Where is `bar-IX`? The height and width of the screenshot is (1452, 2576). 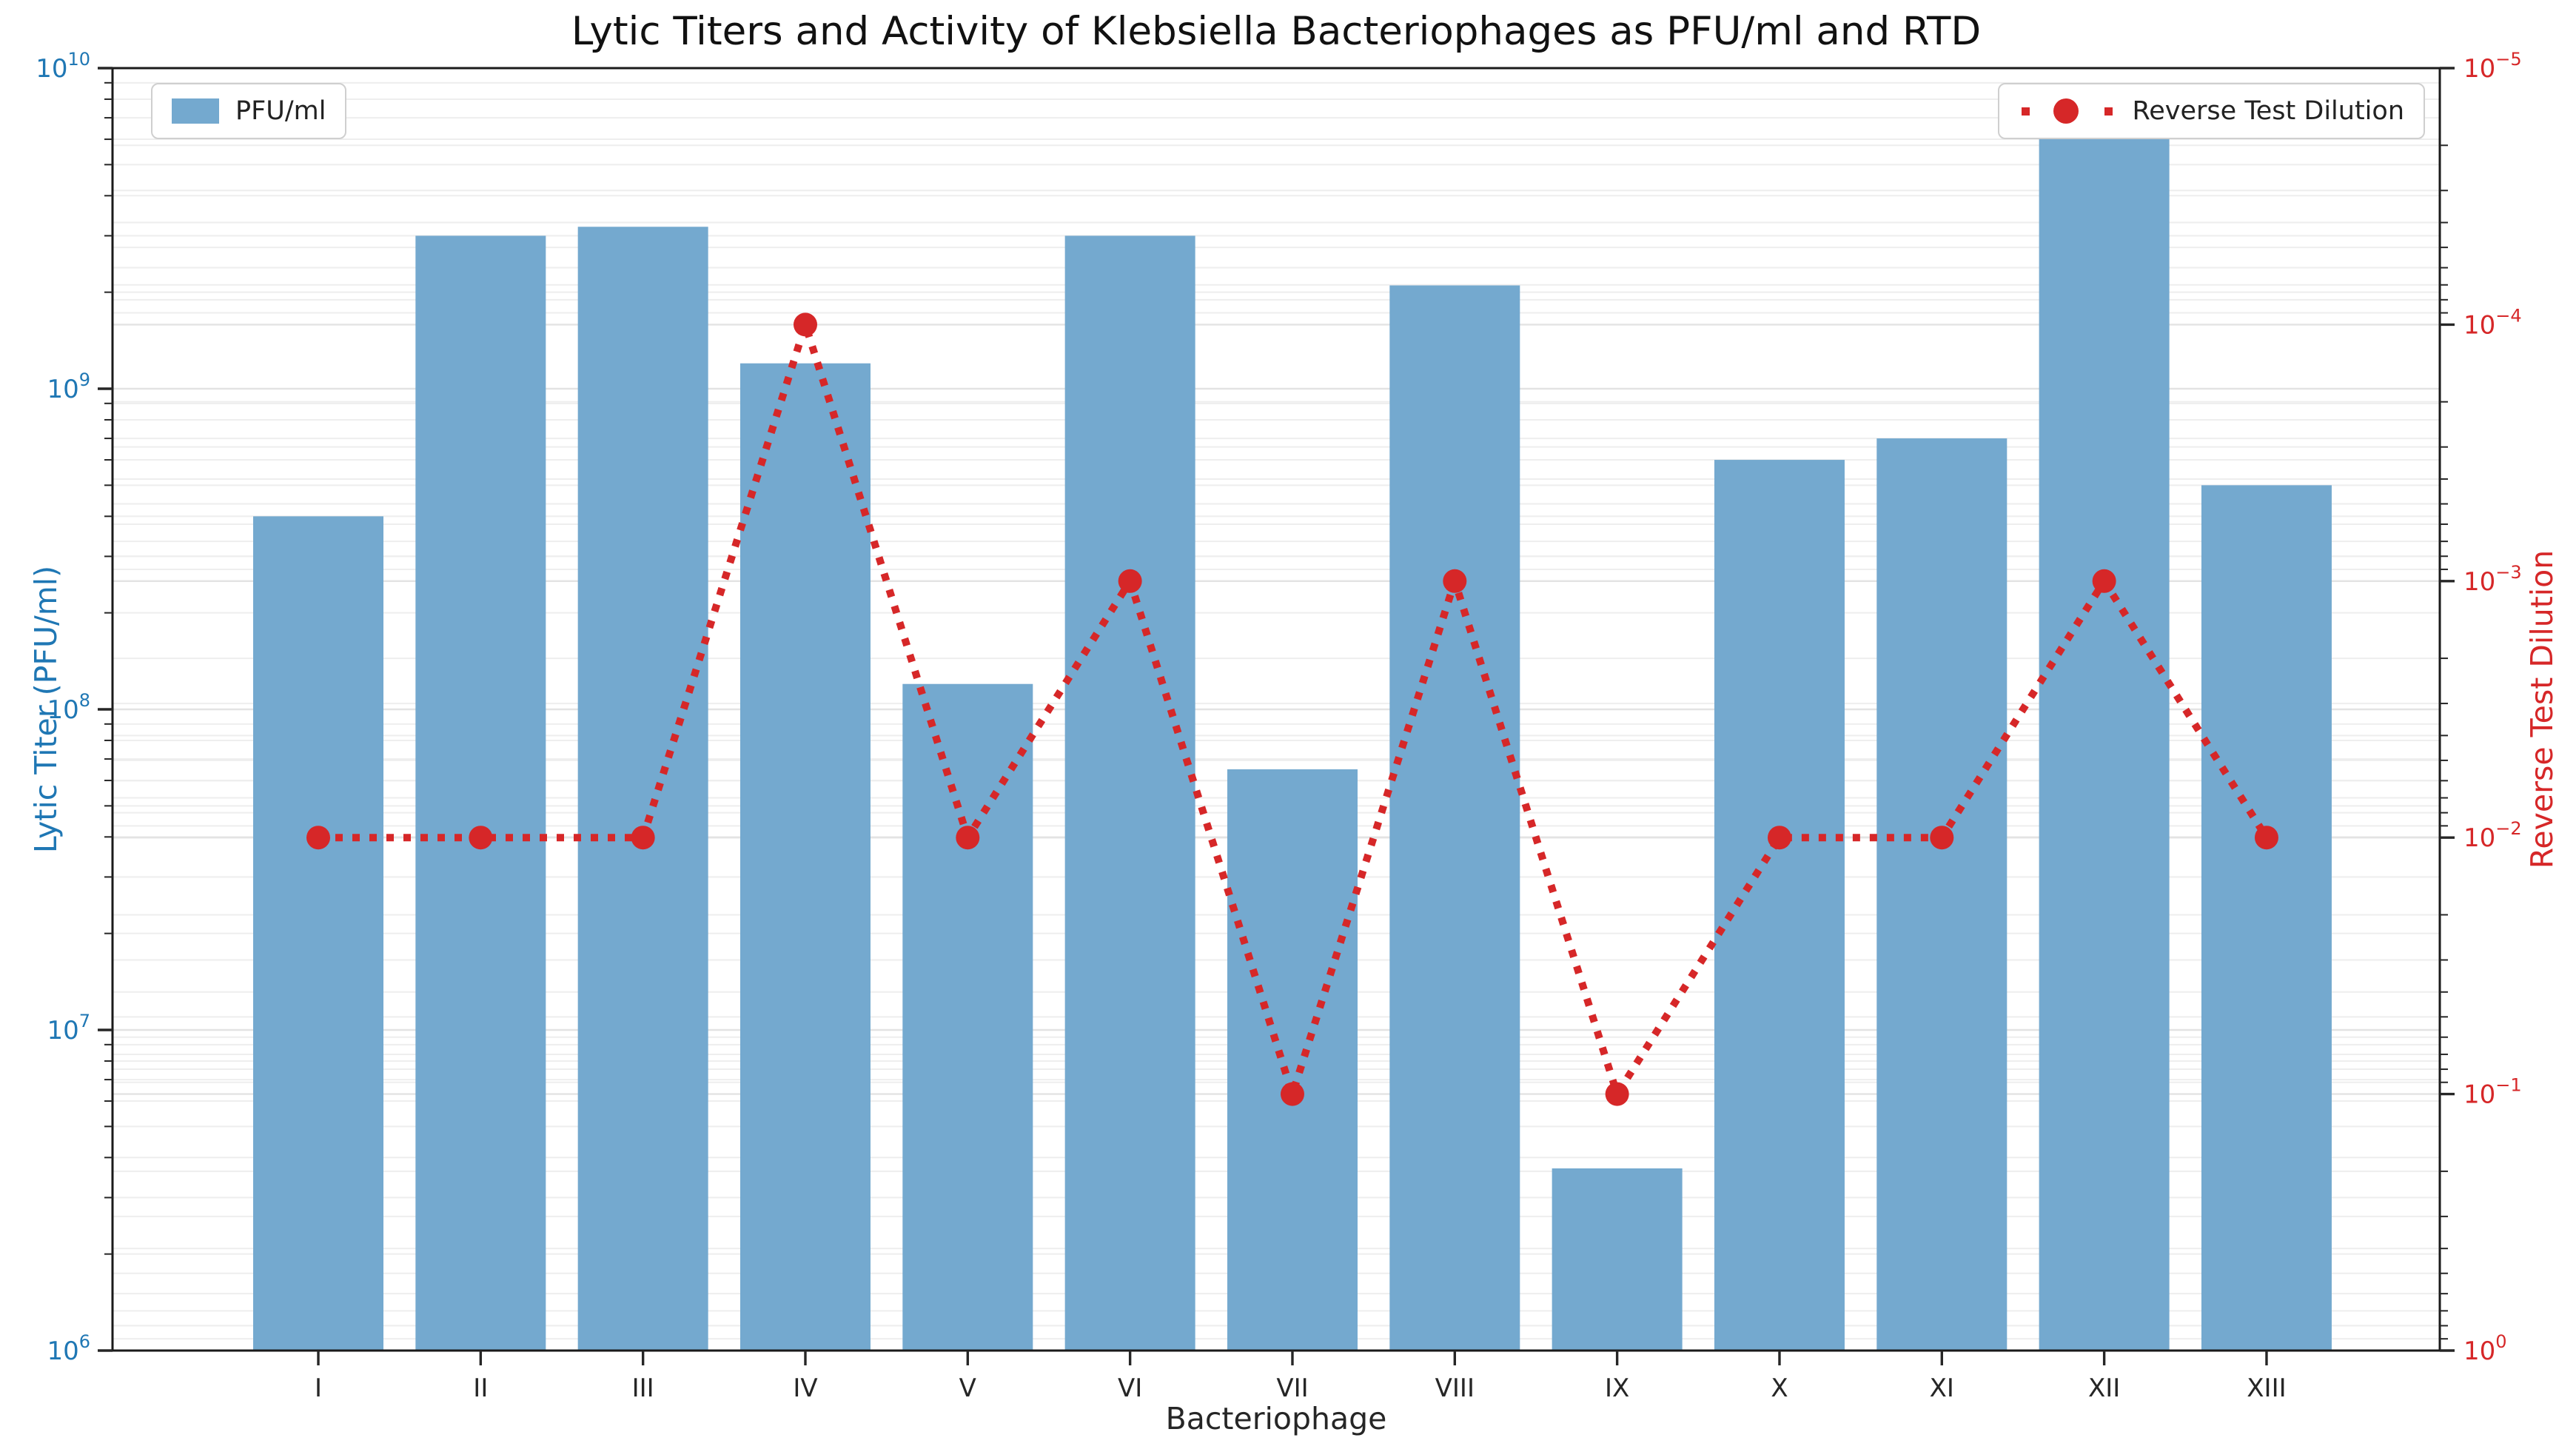
bar-IX is located at coordinates (1617, 1260).